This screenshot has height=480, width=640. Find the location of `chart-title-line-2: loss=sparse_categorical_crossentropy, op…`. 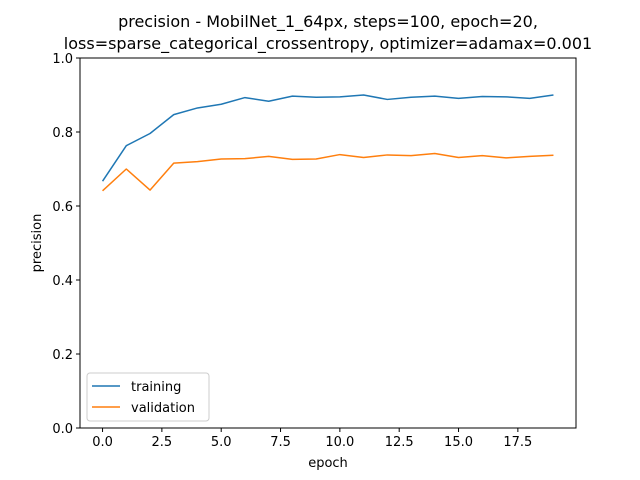

chart-title-line-2: loss=sparse_categorical_crossentropy, op… is located at coordinates (328, 44).